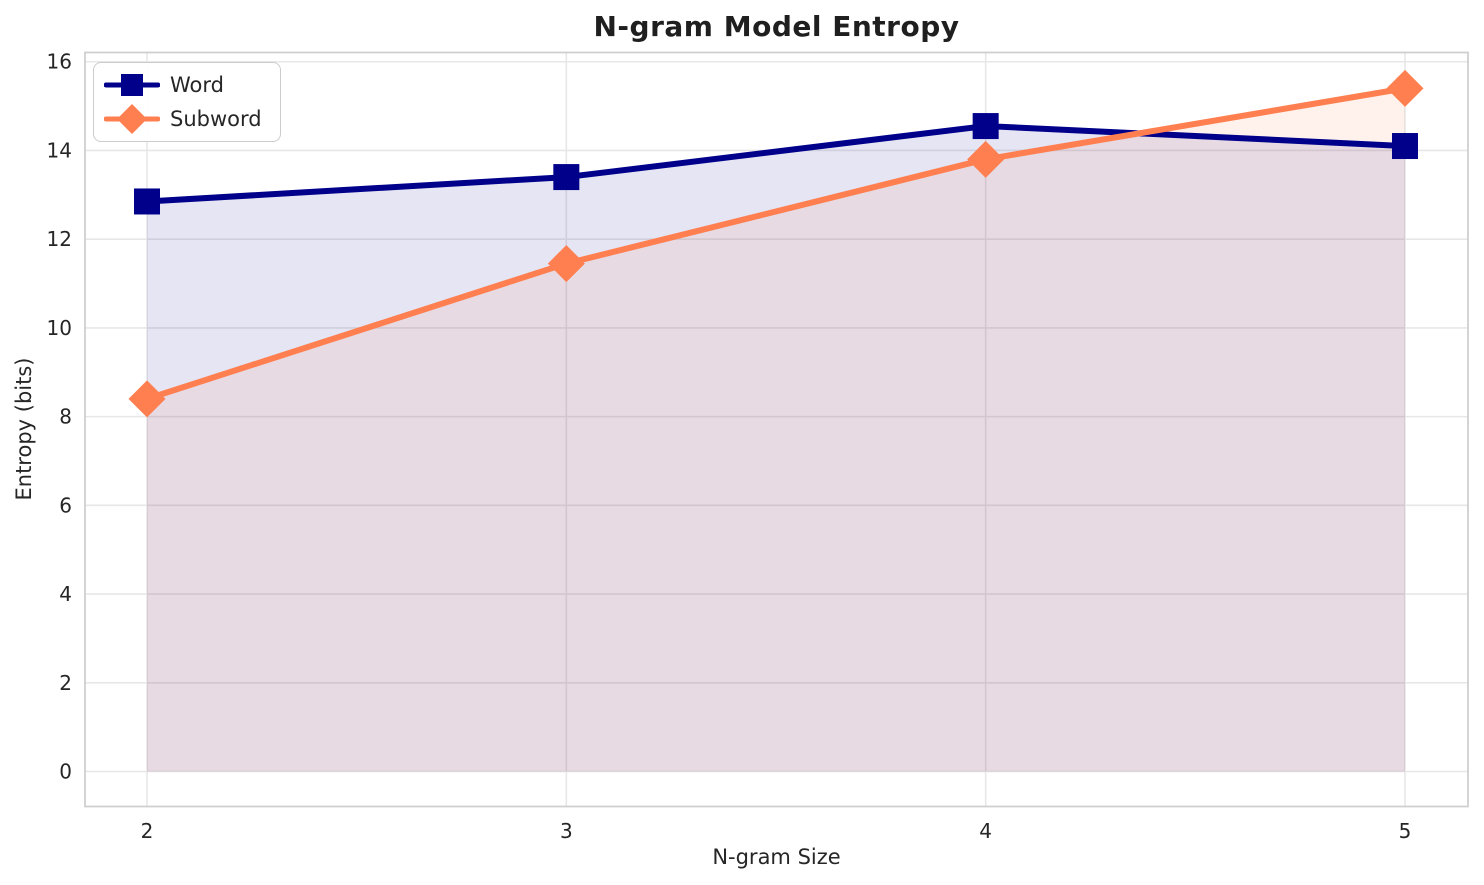  Describe the element at coordinates (65, 505) in the screenshot. I see `y-tick-label: 6` at that location.